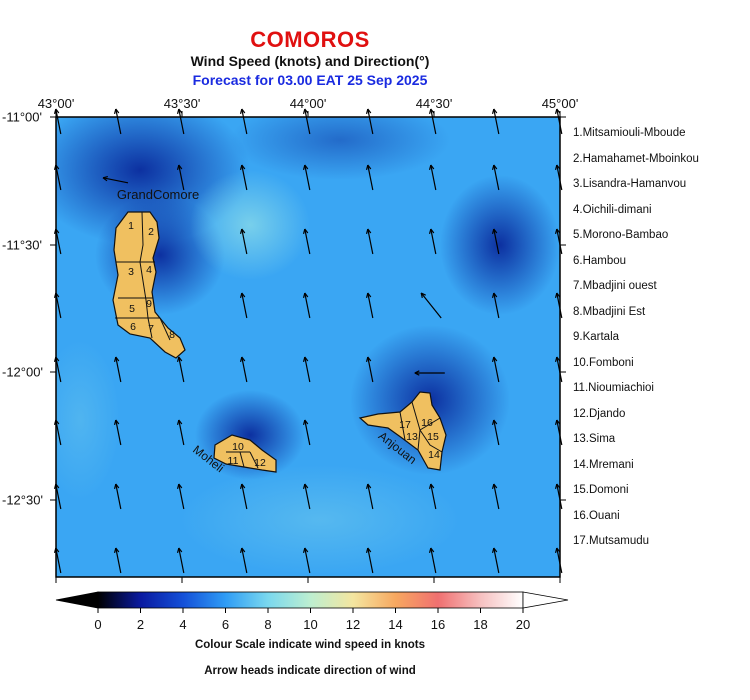 This screenshot has height=700, width=750. I want to click on region-number-11: 11, so click(233, 461).